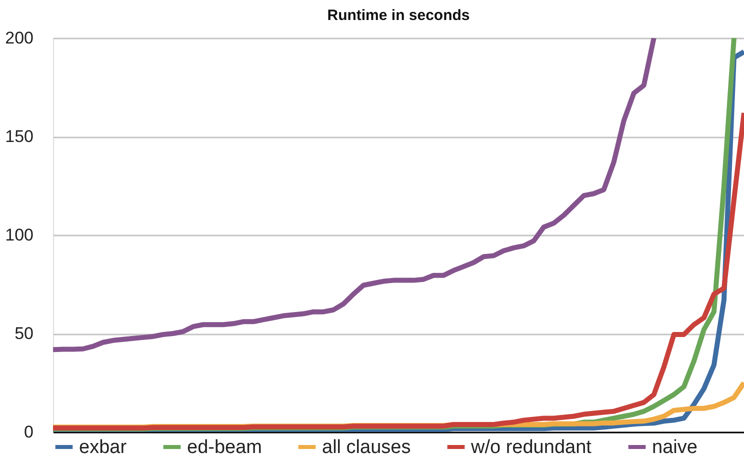 The height and width of the screenshot is (461, 744). Describe the element at coordinates (103, 447) in the screenshot. I see `legend-label: exbar` at that location.